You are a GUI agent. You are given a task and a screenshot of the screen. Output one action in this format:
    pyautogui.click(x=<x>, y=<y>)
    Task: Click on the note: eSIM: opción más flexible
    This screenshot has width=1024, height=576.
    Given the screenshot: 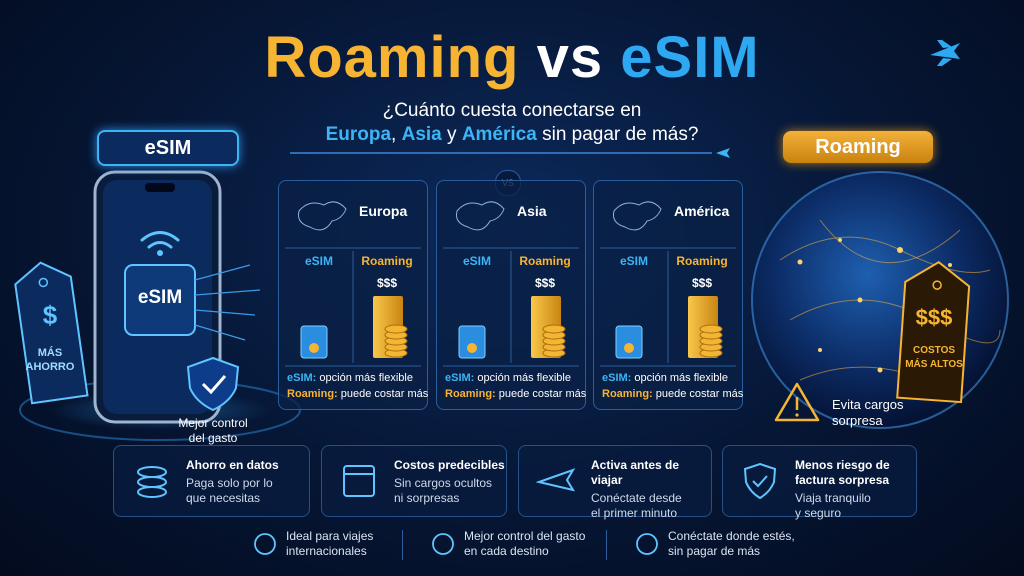 What is the action you would take?
    pyautogui.click(x=665, y=378)
    